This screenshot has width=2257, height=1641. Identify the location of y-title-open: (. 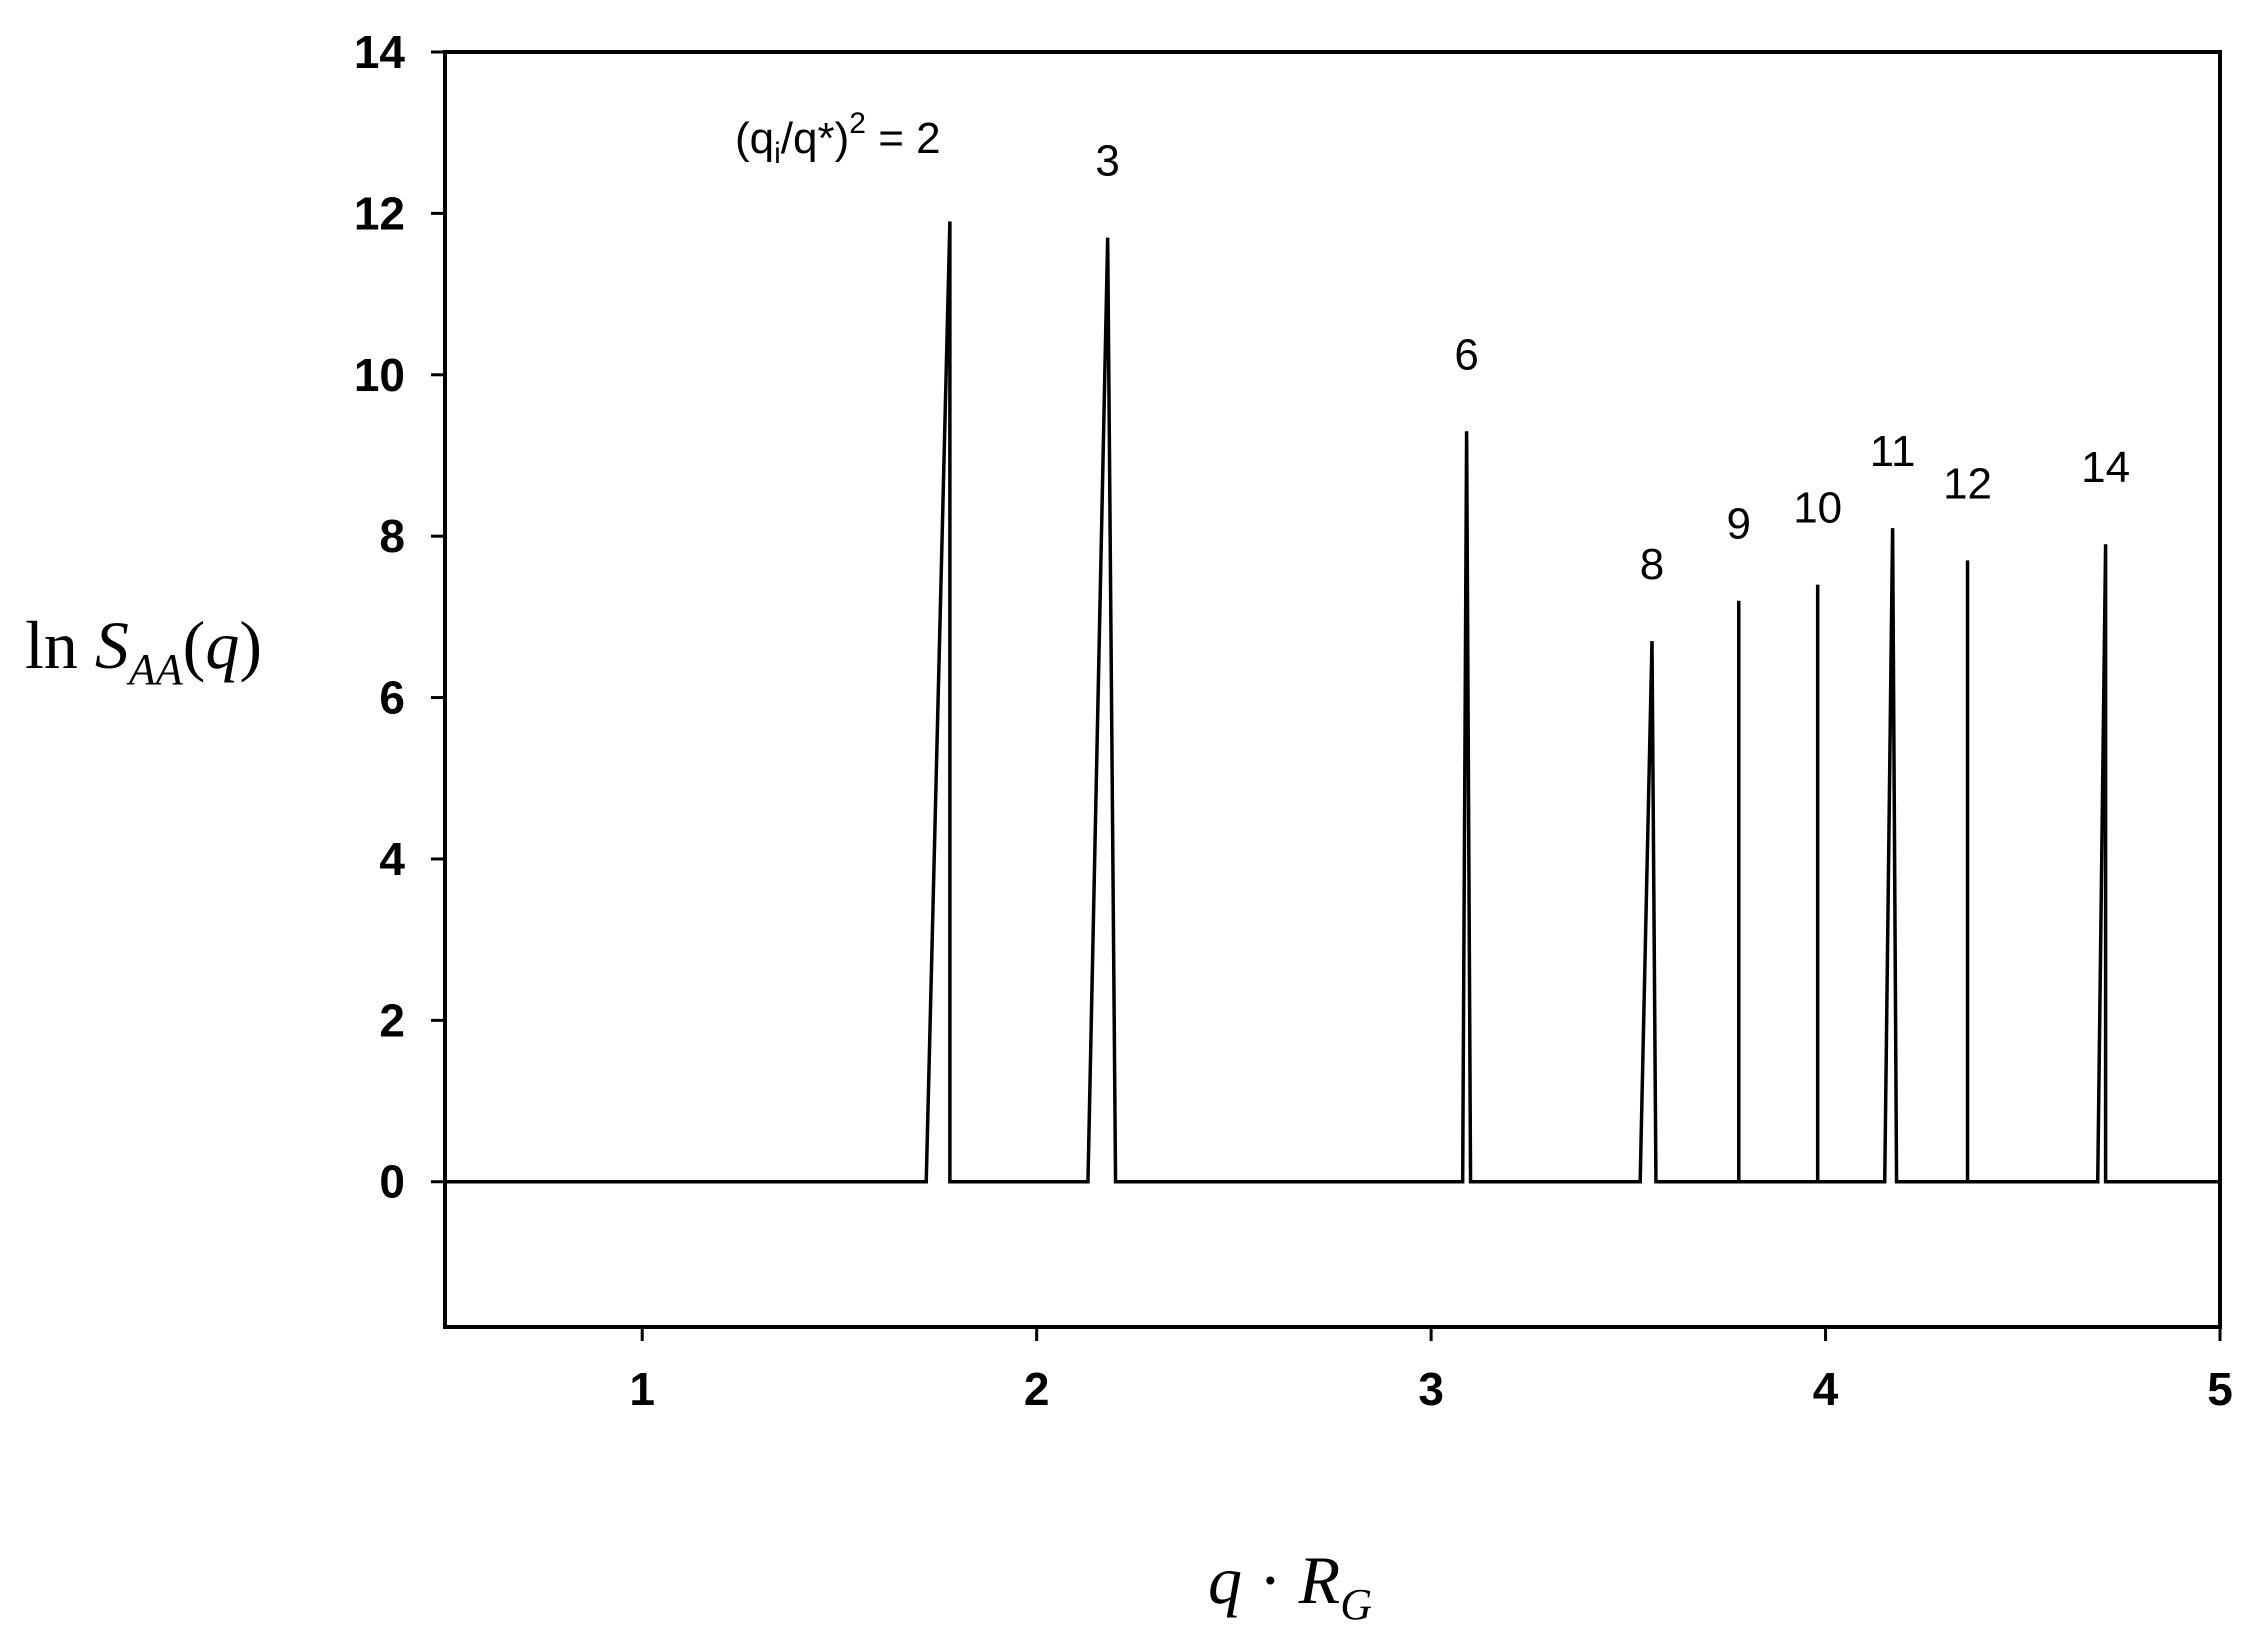
(194, 645).